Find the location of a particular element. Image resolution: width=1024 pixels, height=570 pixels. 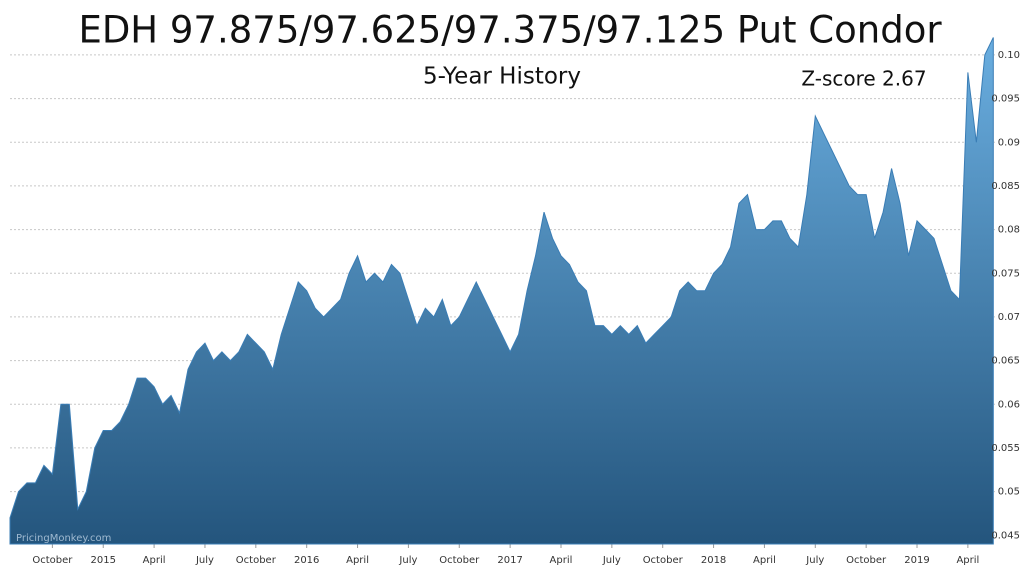

y-tick-label: 0.08 is located at coordinates (1009, 230).